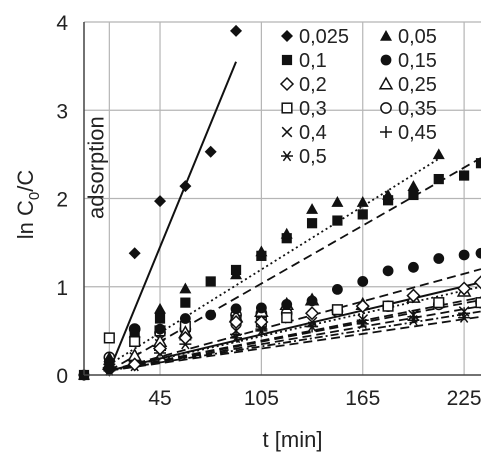 The width and height of the screenshot is (481, 453). I want to click on y-axis-label: ln C0/C, so click(28, 205).